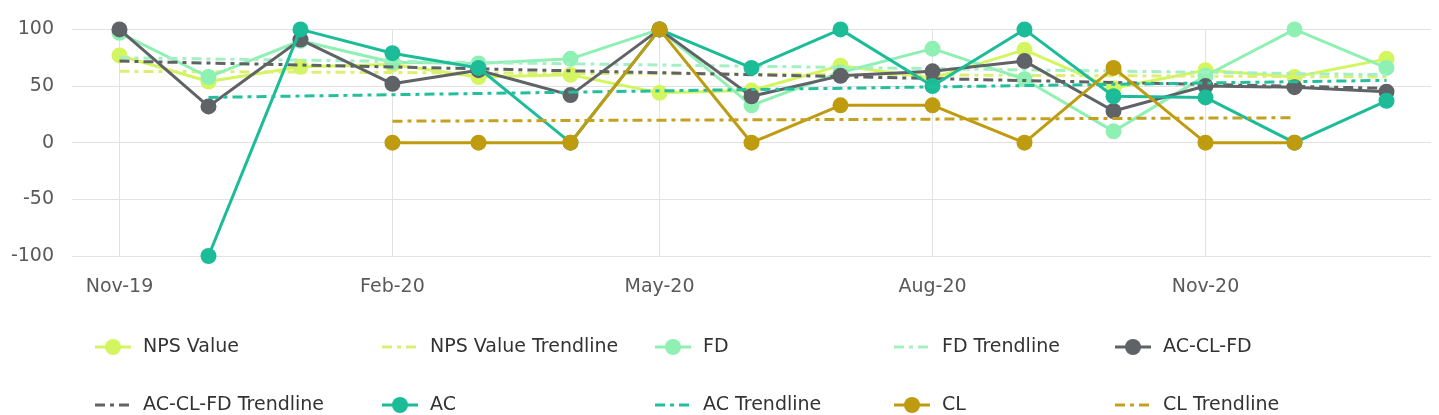 The width and height of the screenshot is (1439, 415). I want to click on legend-label: AC, so click(443, 402).